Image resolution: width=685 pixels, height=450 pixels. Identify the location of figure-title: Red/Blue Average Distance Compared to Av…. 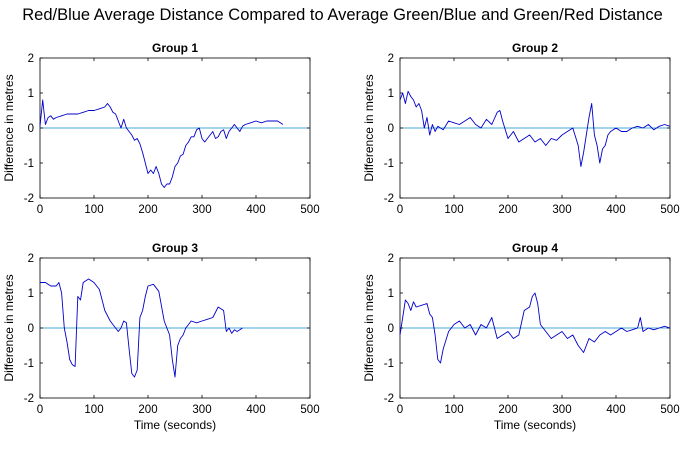
(342, 15).